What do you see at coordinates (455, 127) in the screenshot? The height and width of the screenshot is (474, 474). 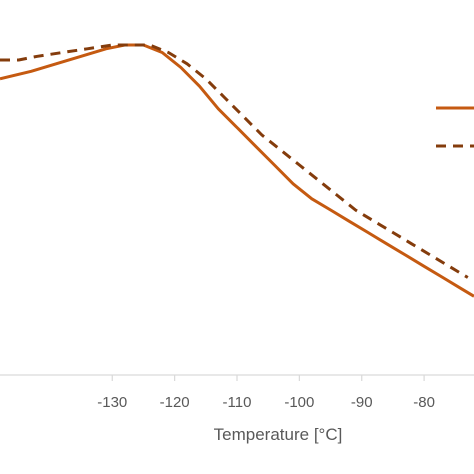 I see `legend` at bounding box center [455, 127].